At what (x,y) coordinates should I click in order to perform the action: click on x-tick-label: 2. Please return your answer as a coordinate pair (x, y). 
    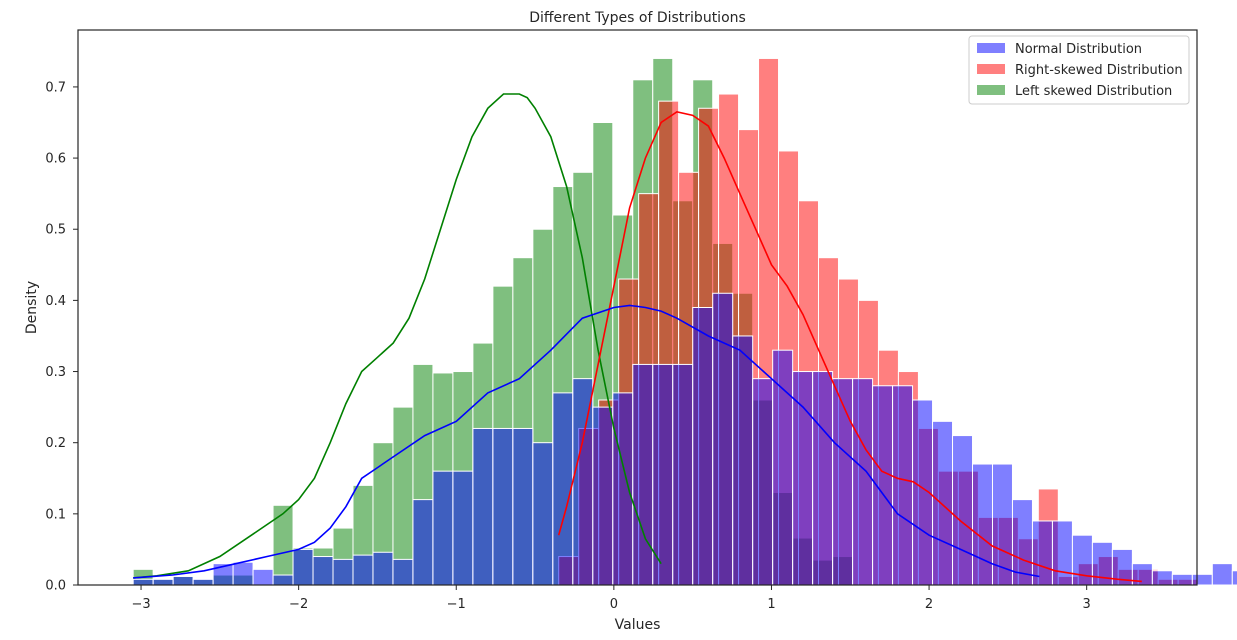
    Looking at the image, I should click on (929, 604).